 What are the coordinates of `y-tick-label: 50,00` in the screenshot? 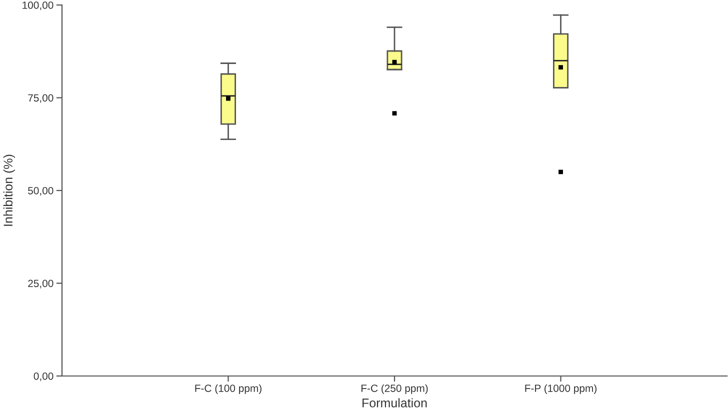 It's located at (41, 191).